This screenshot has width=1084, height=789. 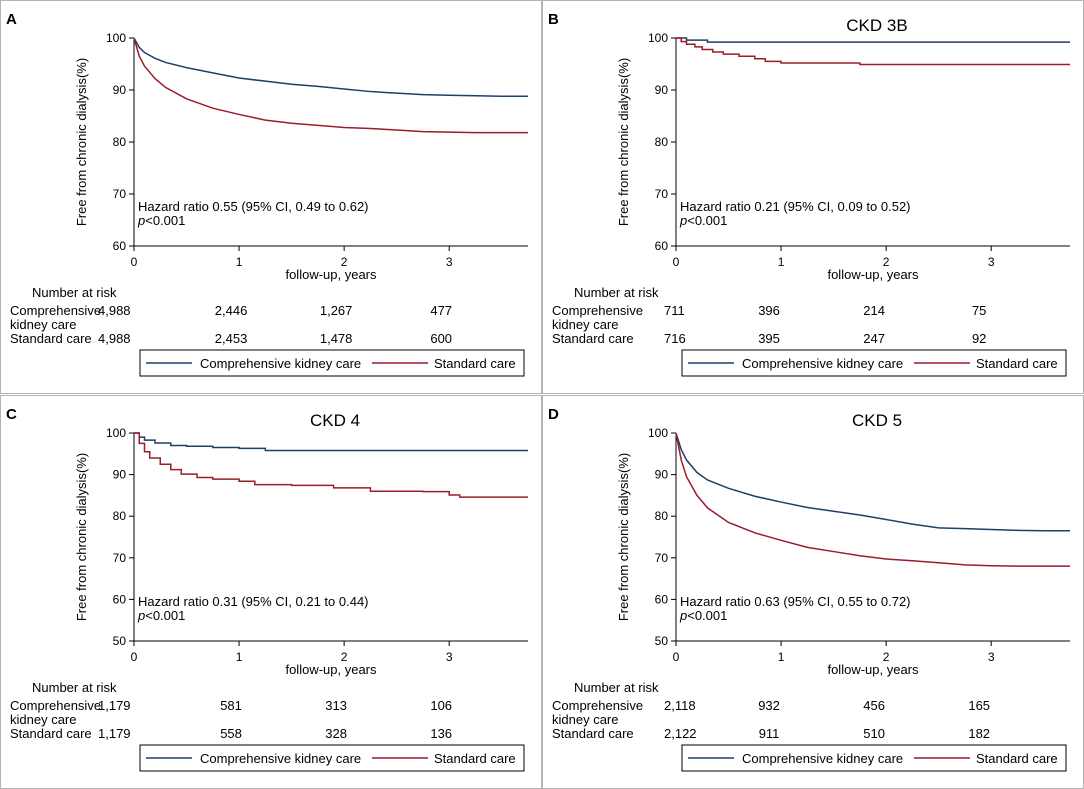 What do you see at coordinates (336, 733) in the screenshot?
I see `risk-value-standard: 328` at bounding box center [336, 733].